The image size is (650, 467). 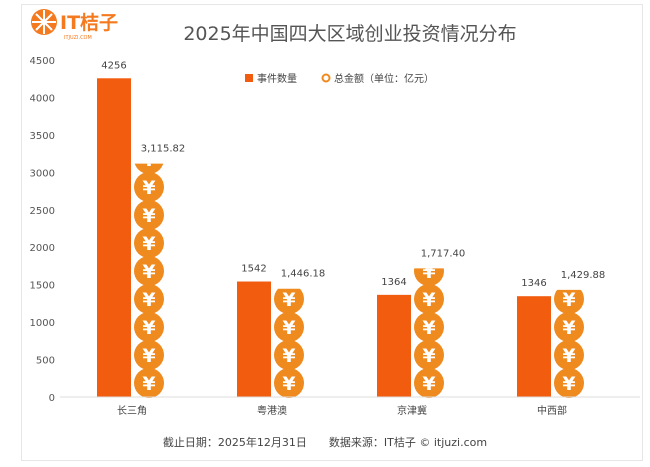 I want to click on y-axis: 0 500 1000 1500 2000 2500 3000 3500 4000 4500, so click(x=42, y=230).